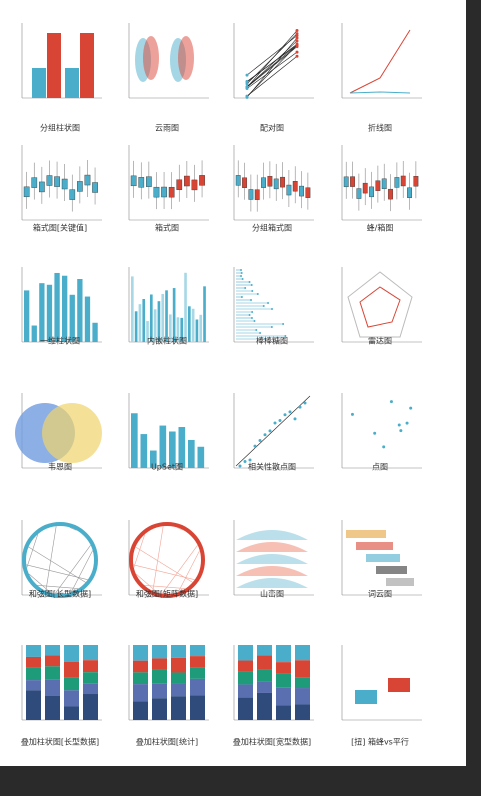  I want to click on caption: 叠加柱状图[统计], so click(167, 742).